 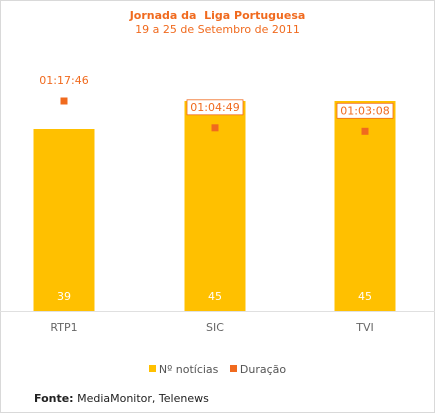 I want to click on legend: Nº notícias Duração, so click(x=217, y=369).